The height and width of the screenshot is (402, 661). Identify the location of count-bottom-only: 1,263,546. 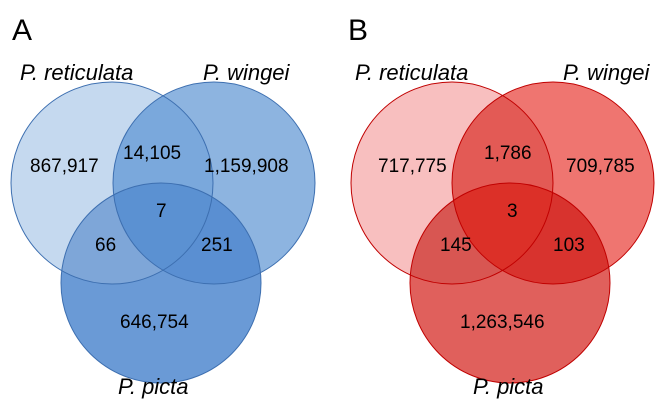
(502, 322).